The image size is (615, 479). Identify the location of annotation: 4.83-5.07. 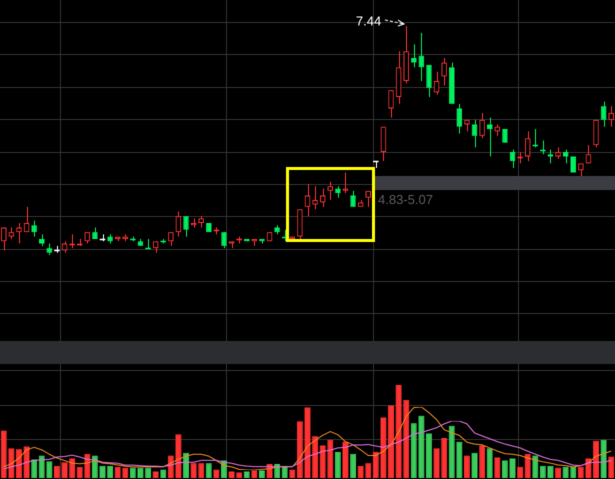
(405, 199).